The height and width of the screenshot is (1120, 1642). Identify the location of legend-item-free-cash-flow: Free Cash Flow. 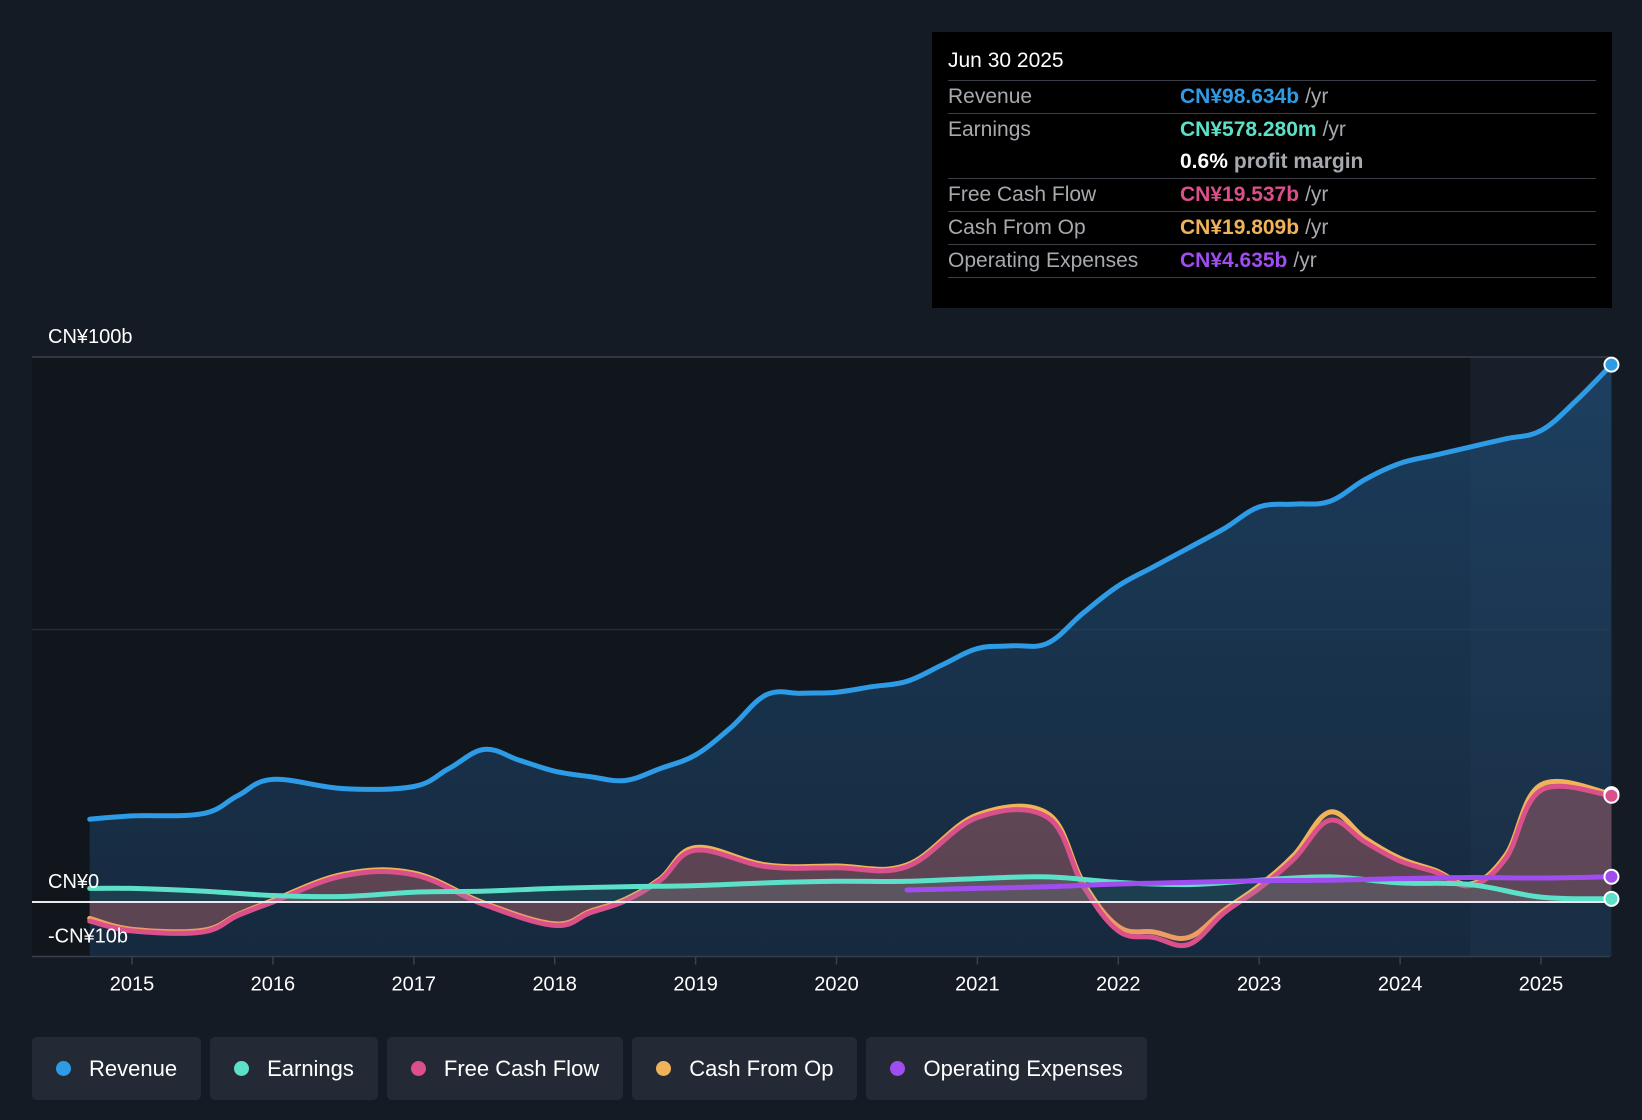
(505, 1068).